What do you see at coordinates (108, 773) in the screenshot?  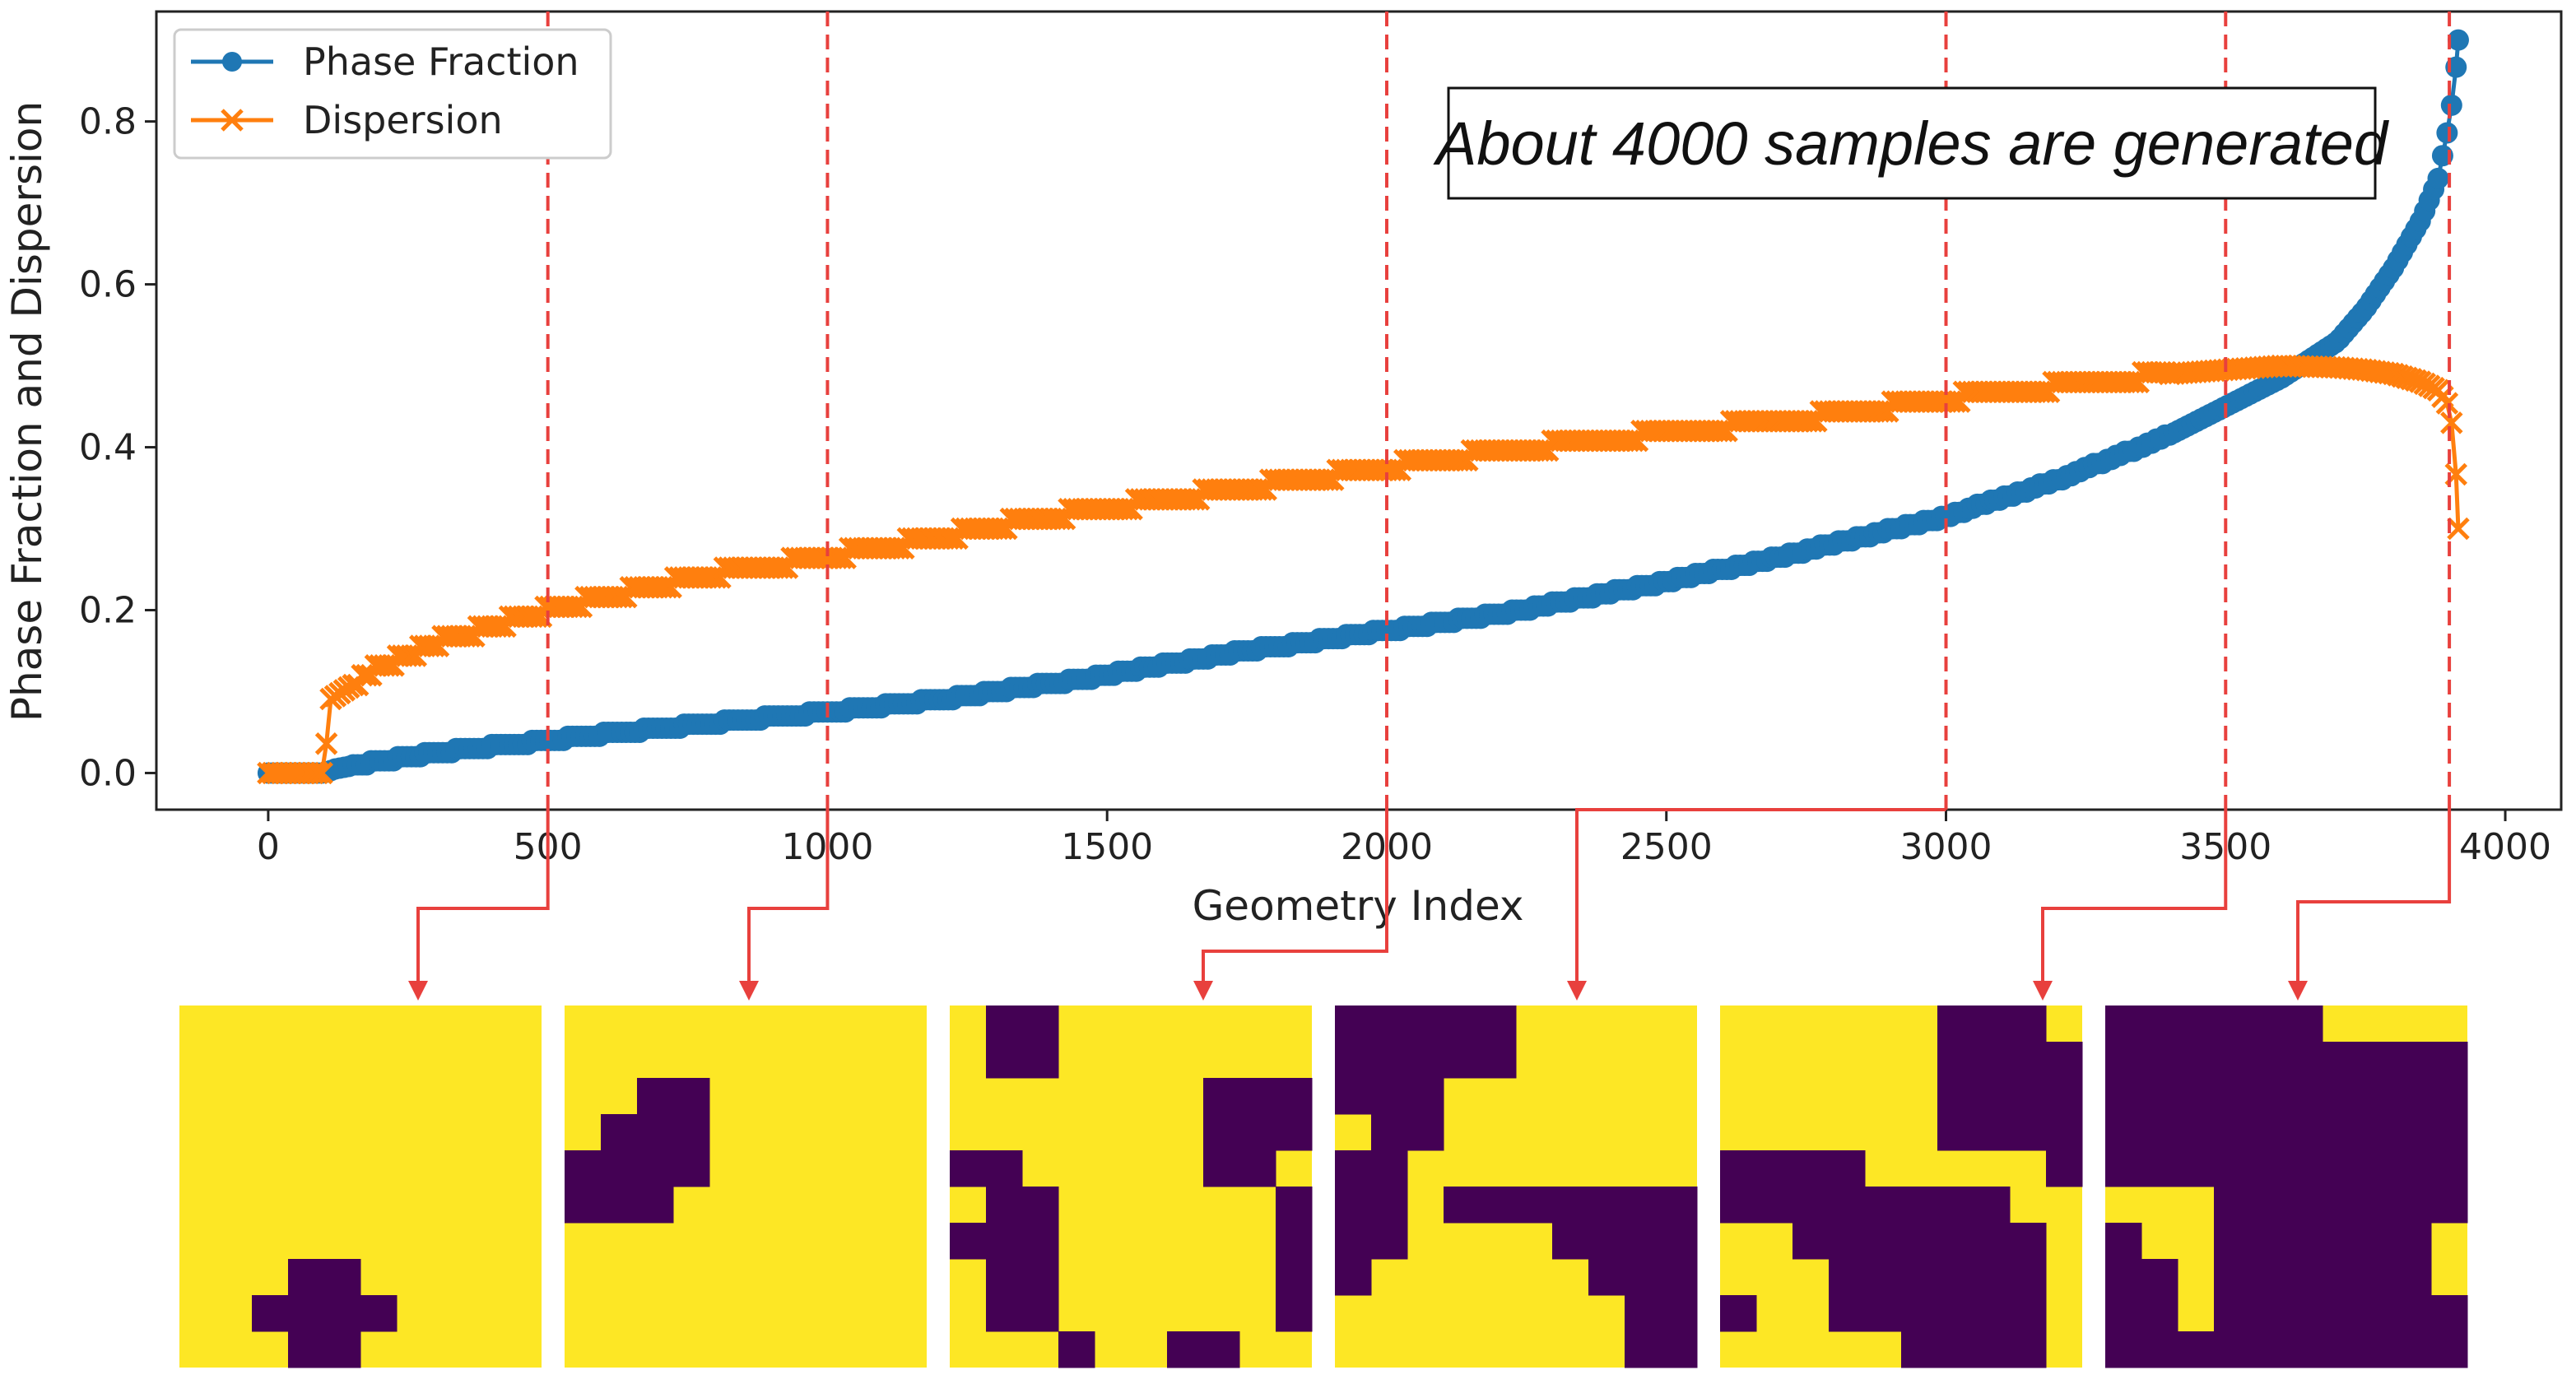 I see `y-tick-label: 0.0` at bounding box center [108, 773].